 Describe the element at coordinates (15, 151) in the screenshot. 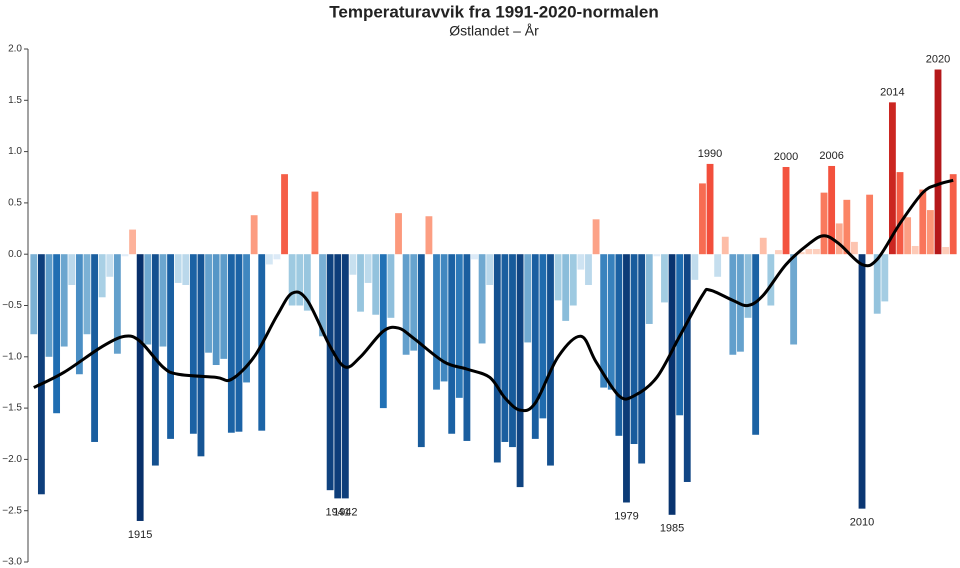

I see `y-tick-label: 1.0` at that location.